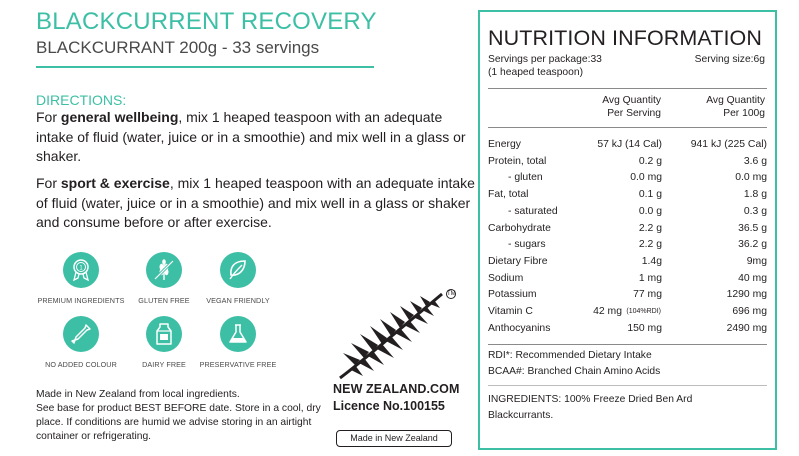 This screenshot has width=799, height=456. I want to click on p2-bold: sport & exercise, so click(115, 183).